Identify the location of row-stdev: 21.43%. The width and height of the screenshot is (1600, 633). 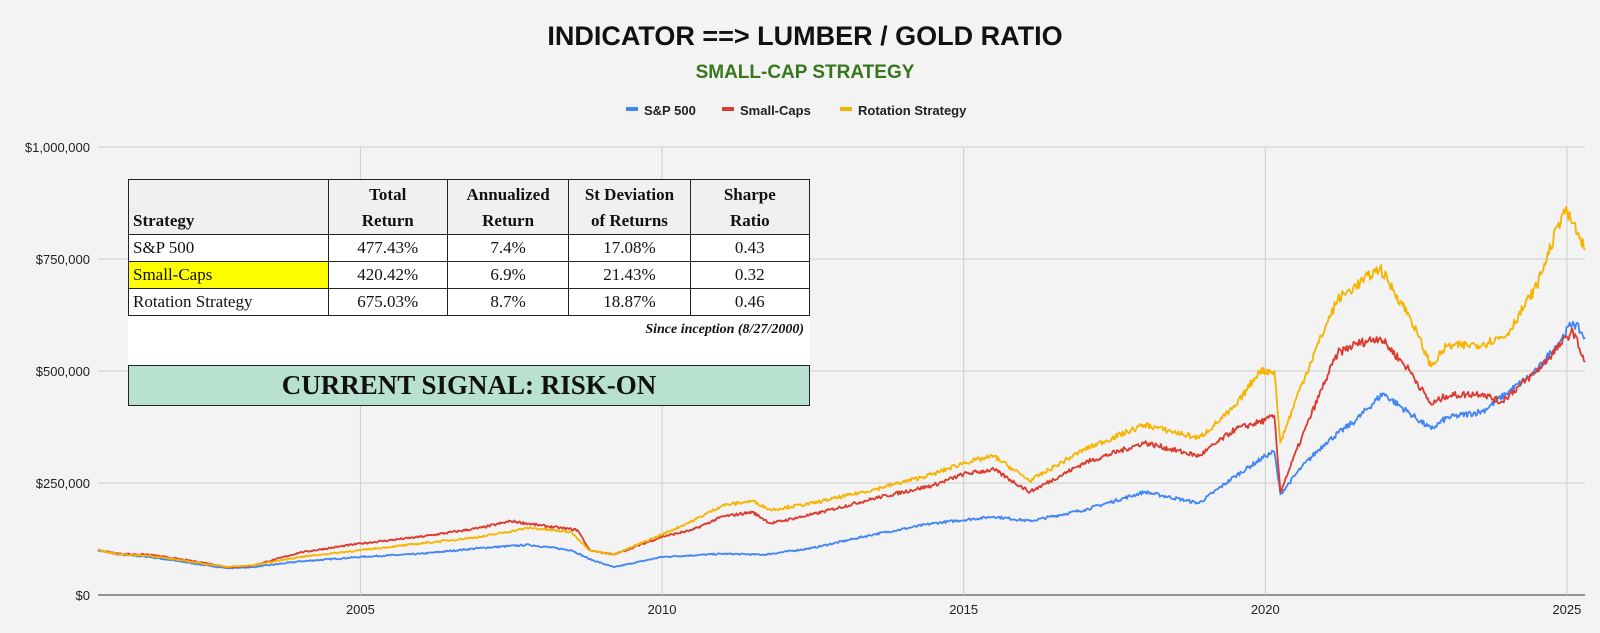
(629, 275).